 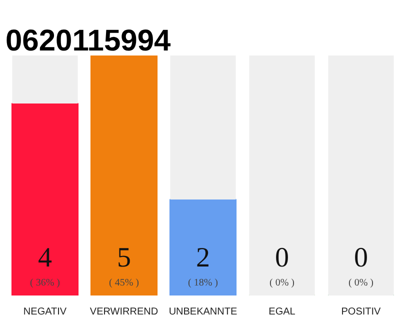 I want to click on chart-title: 0620115994, so click(x=89, y=41).